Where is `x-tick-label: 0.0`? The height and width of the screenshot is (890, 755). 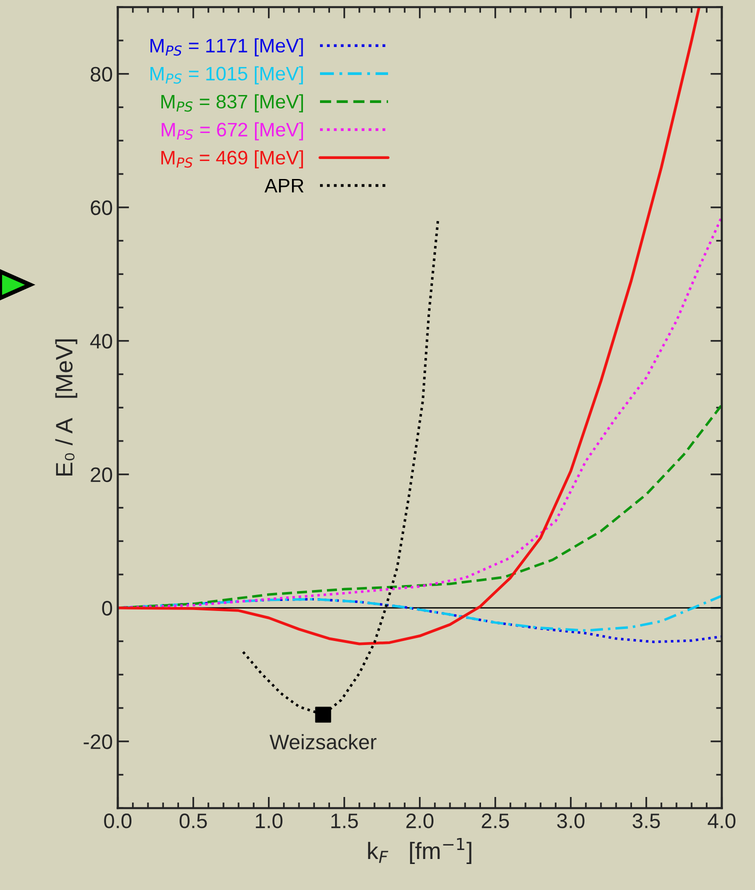 x-tick-label: 0.0 is located at coordinates (118, 821).